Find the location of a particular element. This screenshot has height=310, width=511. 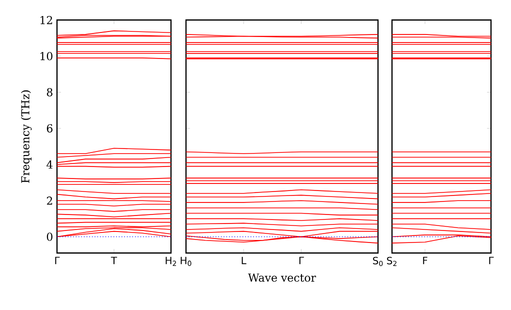

x-tick-label: L is located at coordinates (244, 260).